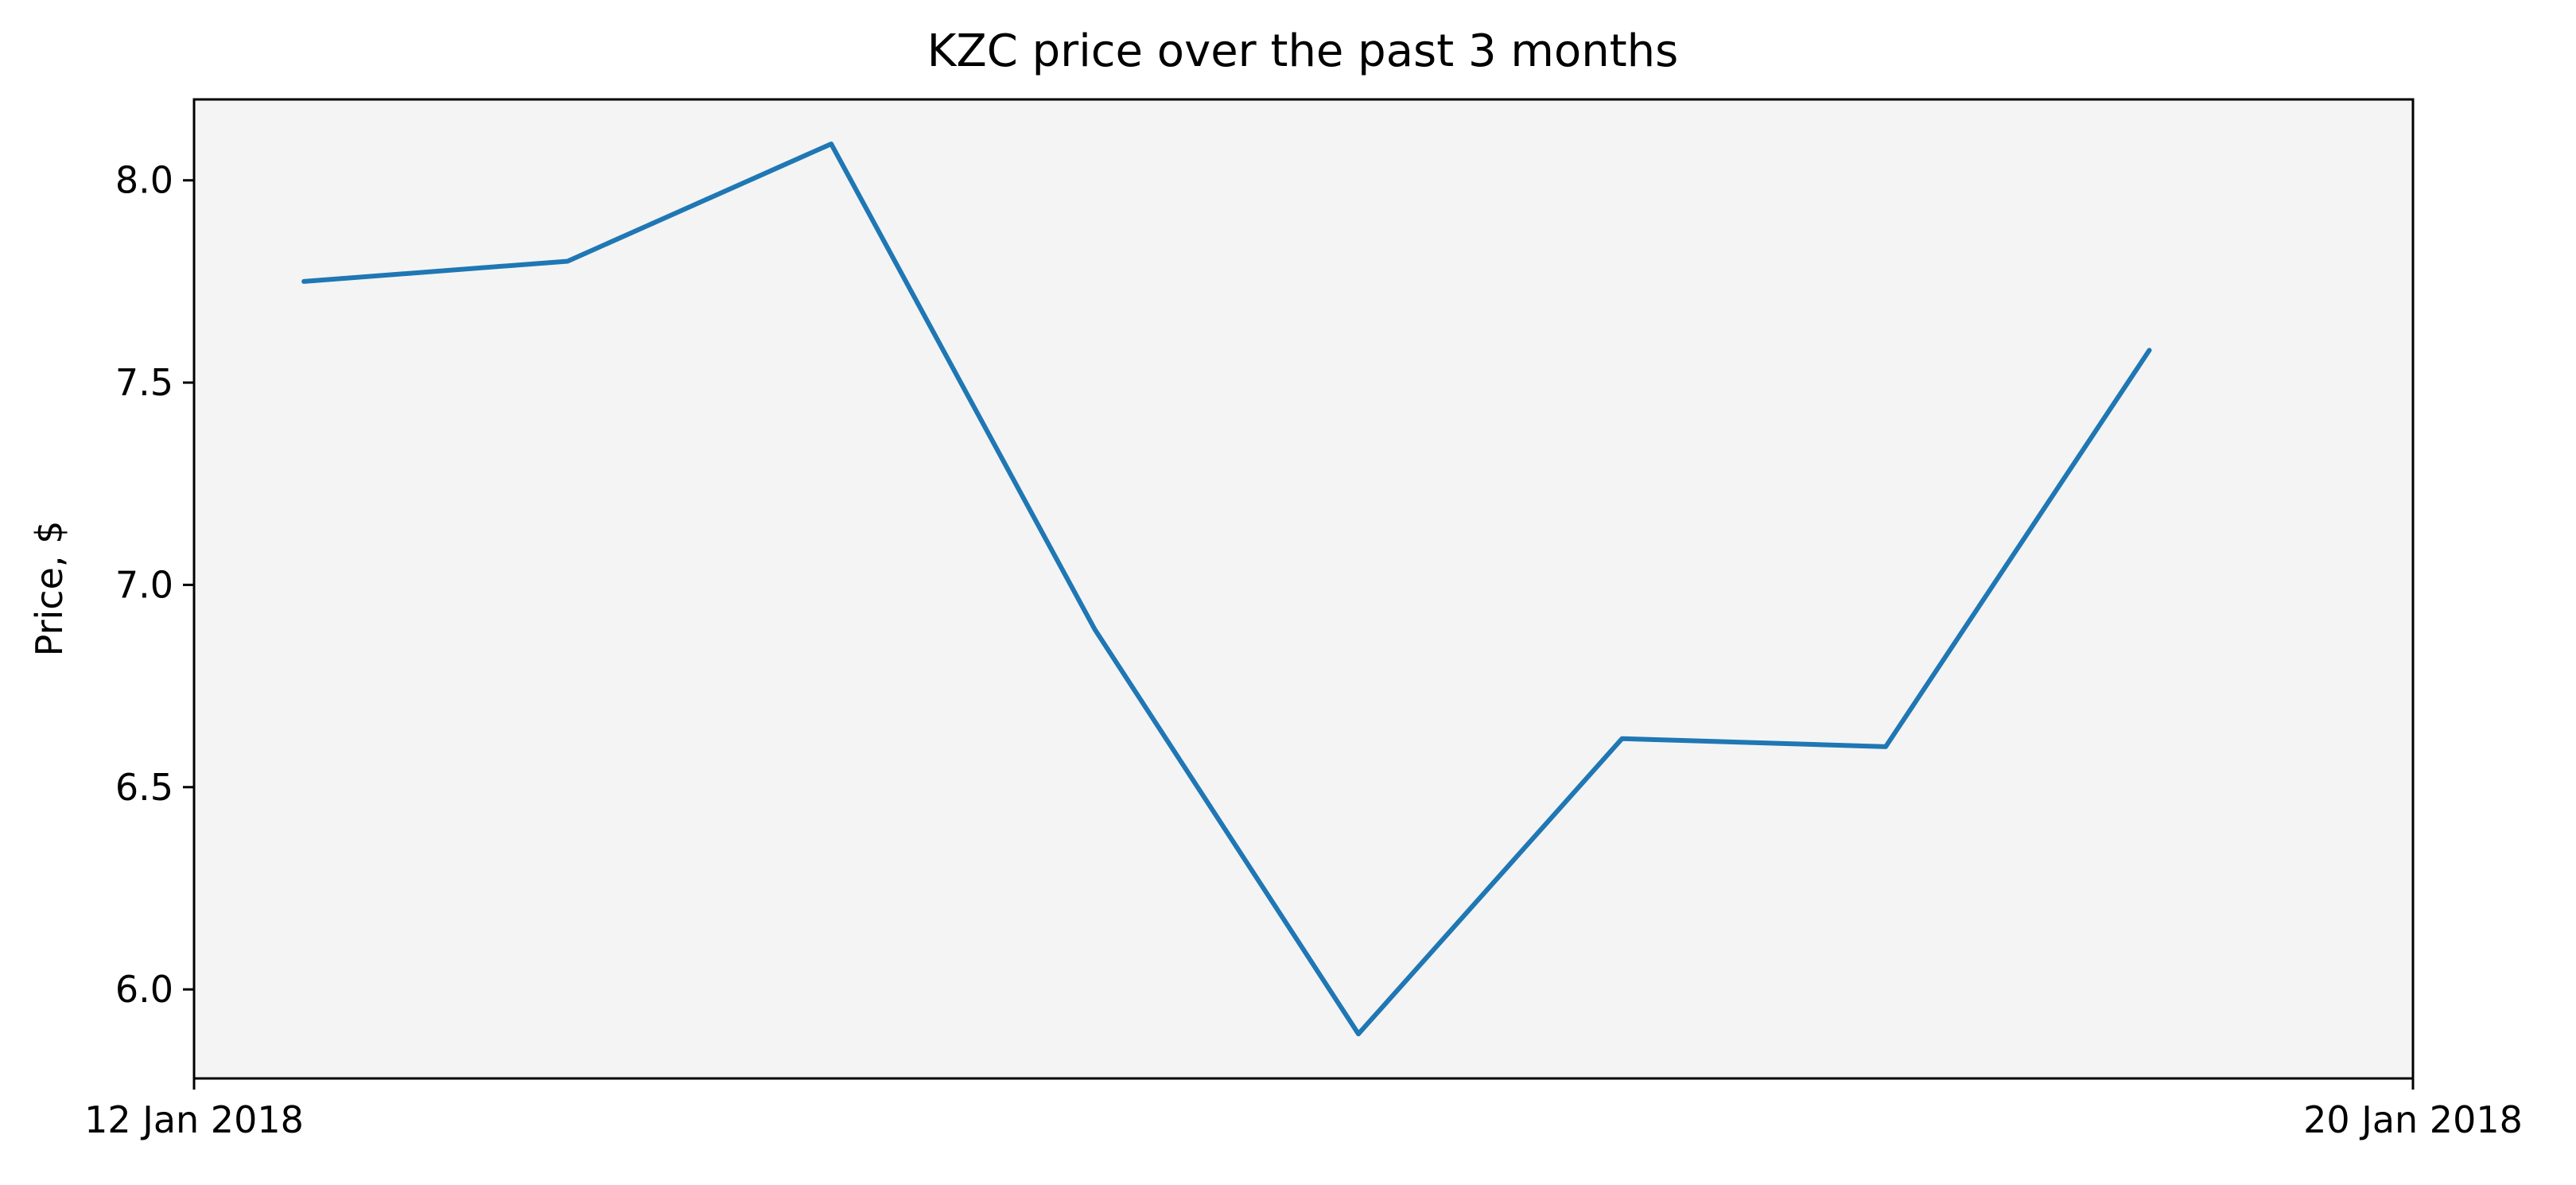 The width and height of the screenshot is (2576, 1185). Describe the element at coordinates (144, 382) in the screenshot. I see `y-tick-label: 7.5` at that location.